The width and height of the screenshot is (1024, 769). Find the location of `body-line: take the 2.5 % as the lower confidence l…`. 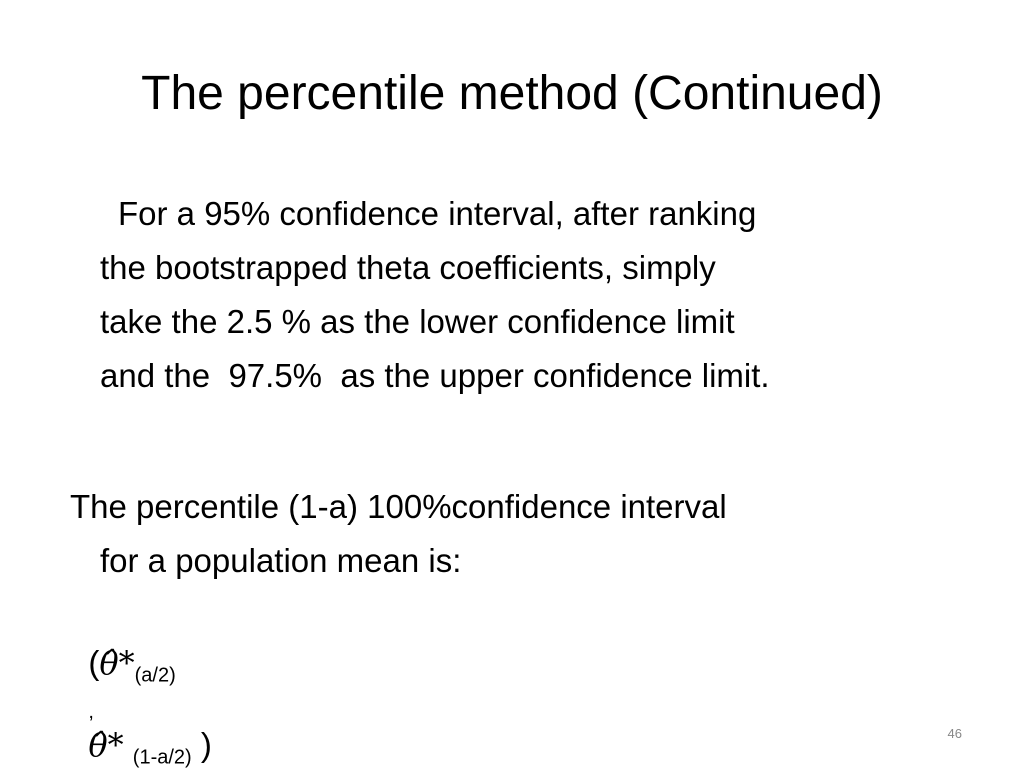

body-line: take the 2.5 % as the lower confidence l… is located at coordinates (417, 321).